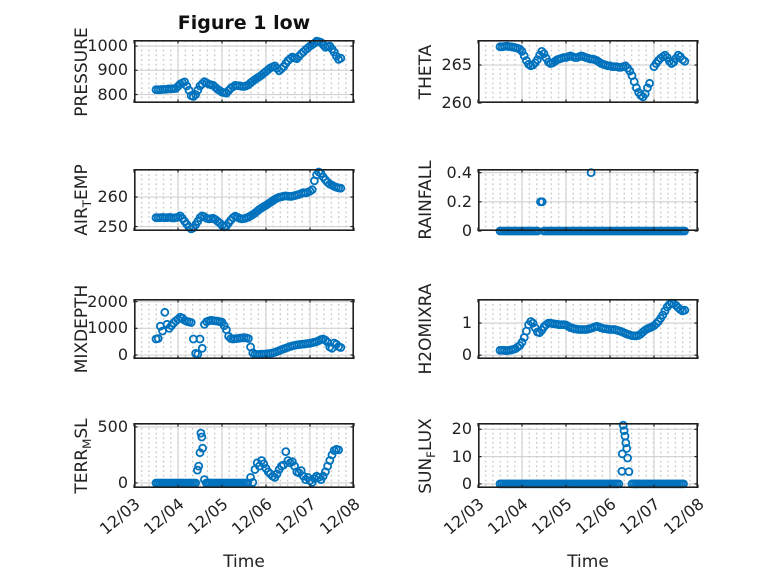 This screenshot has height=583, width=778. I want to click on y-tick-label: 500, so click(112, 426).